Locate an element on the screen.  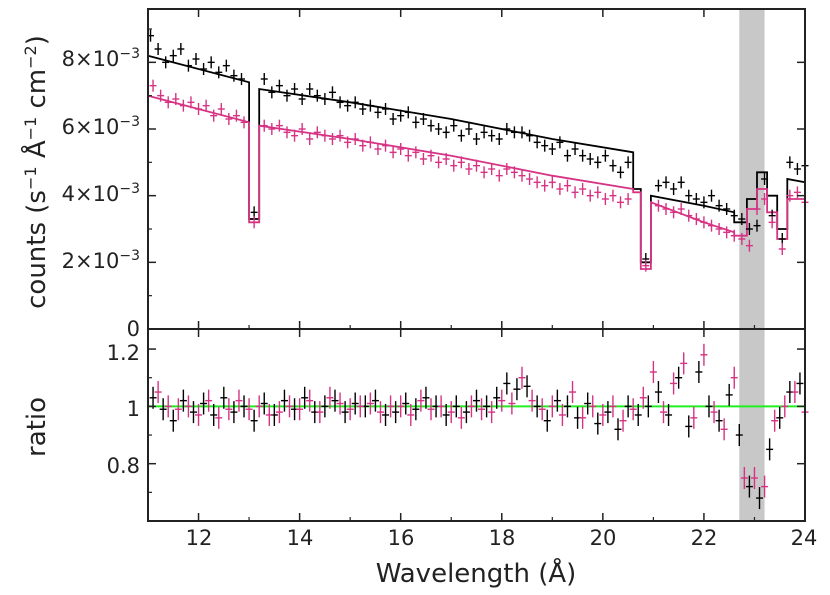
shaded-band-bottom is located at coordinates (752, 425).